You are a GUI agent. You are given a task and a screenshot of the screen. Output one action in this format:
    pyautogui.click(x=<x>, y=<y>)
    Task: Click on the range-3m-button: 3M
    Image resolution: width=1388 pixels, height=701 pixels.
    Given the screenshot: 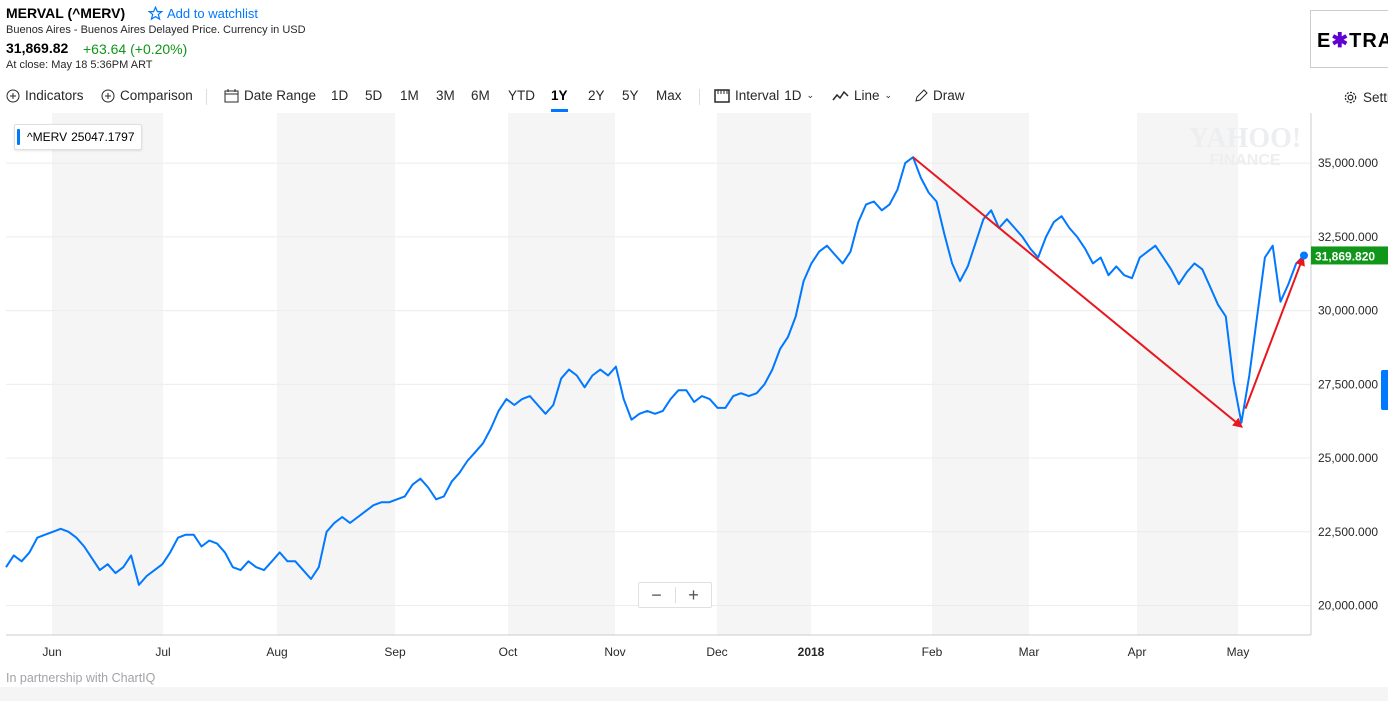 What is the action you would take?
    pyautogui.click(x=445, y=95)
    